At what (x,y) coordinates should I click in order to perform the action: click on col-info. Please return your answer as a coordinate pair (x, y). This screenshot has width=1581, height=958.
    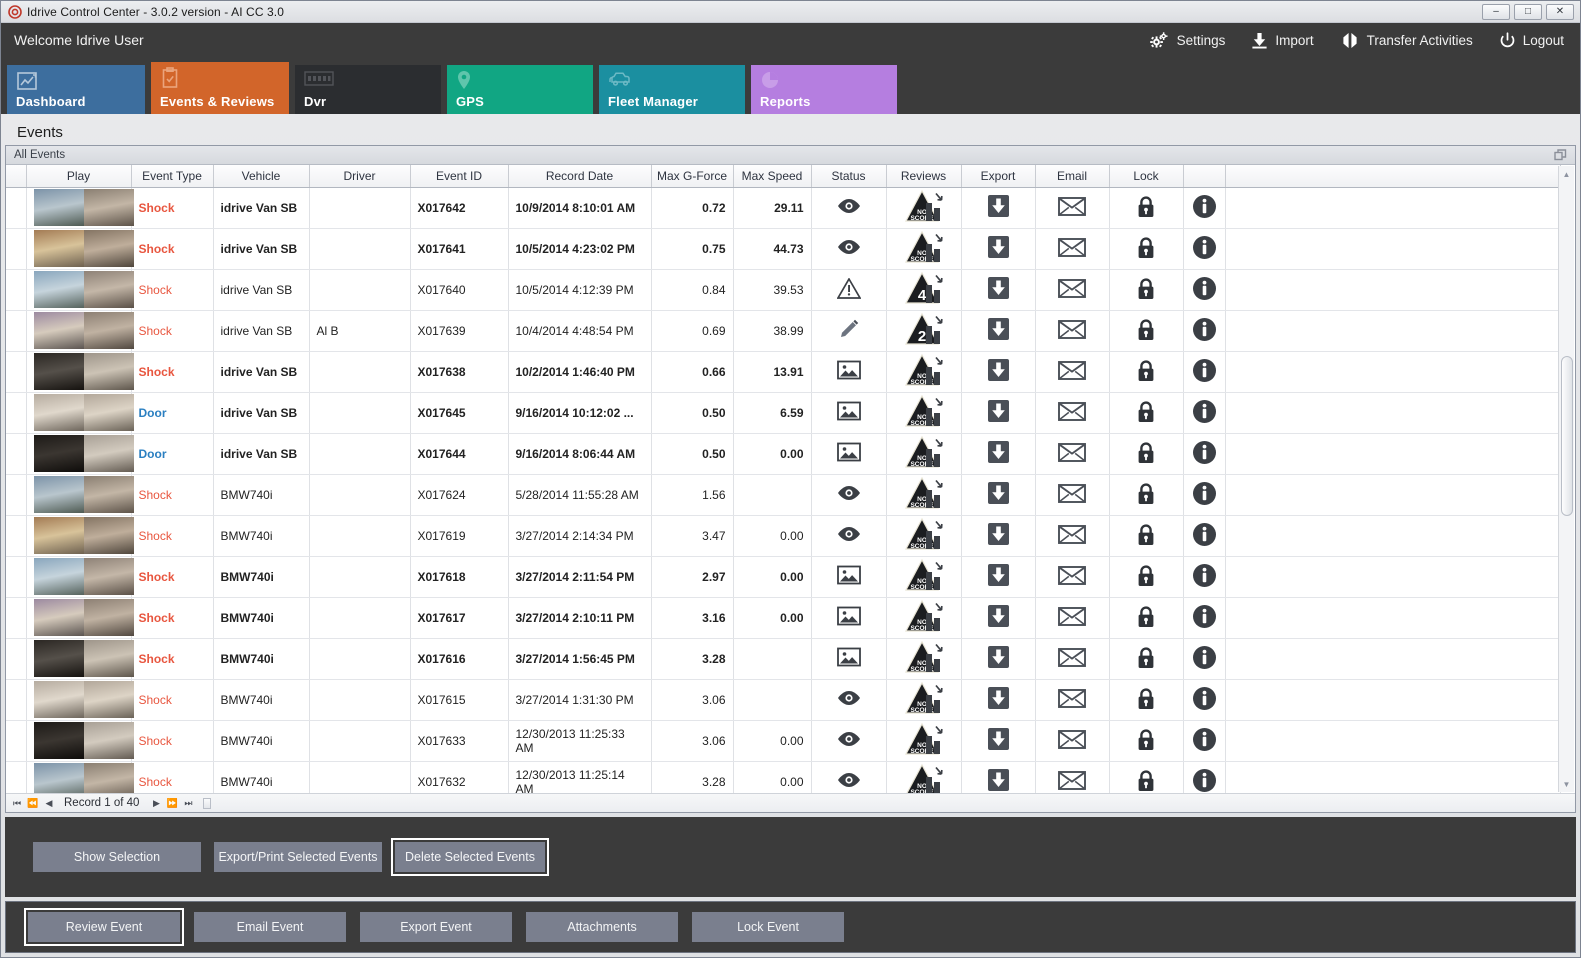
    Looking at the image, I should click on (1204, 176).